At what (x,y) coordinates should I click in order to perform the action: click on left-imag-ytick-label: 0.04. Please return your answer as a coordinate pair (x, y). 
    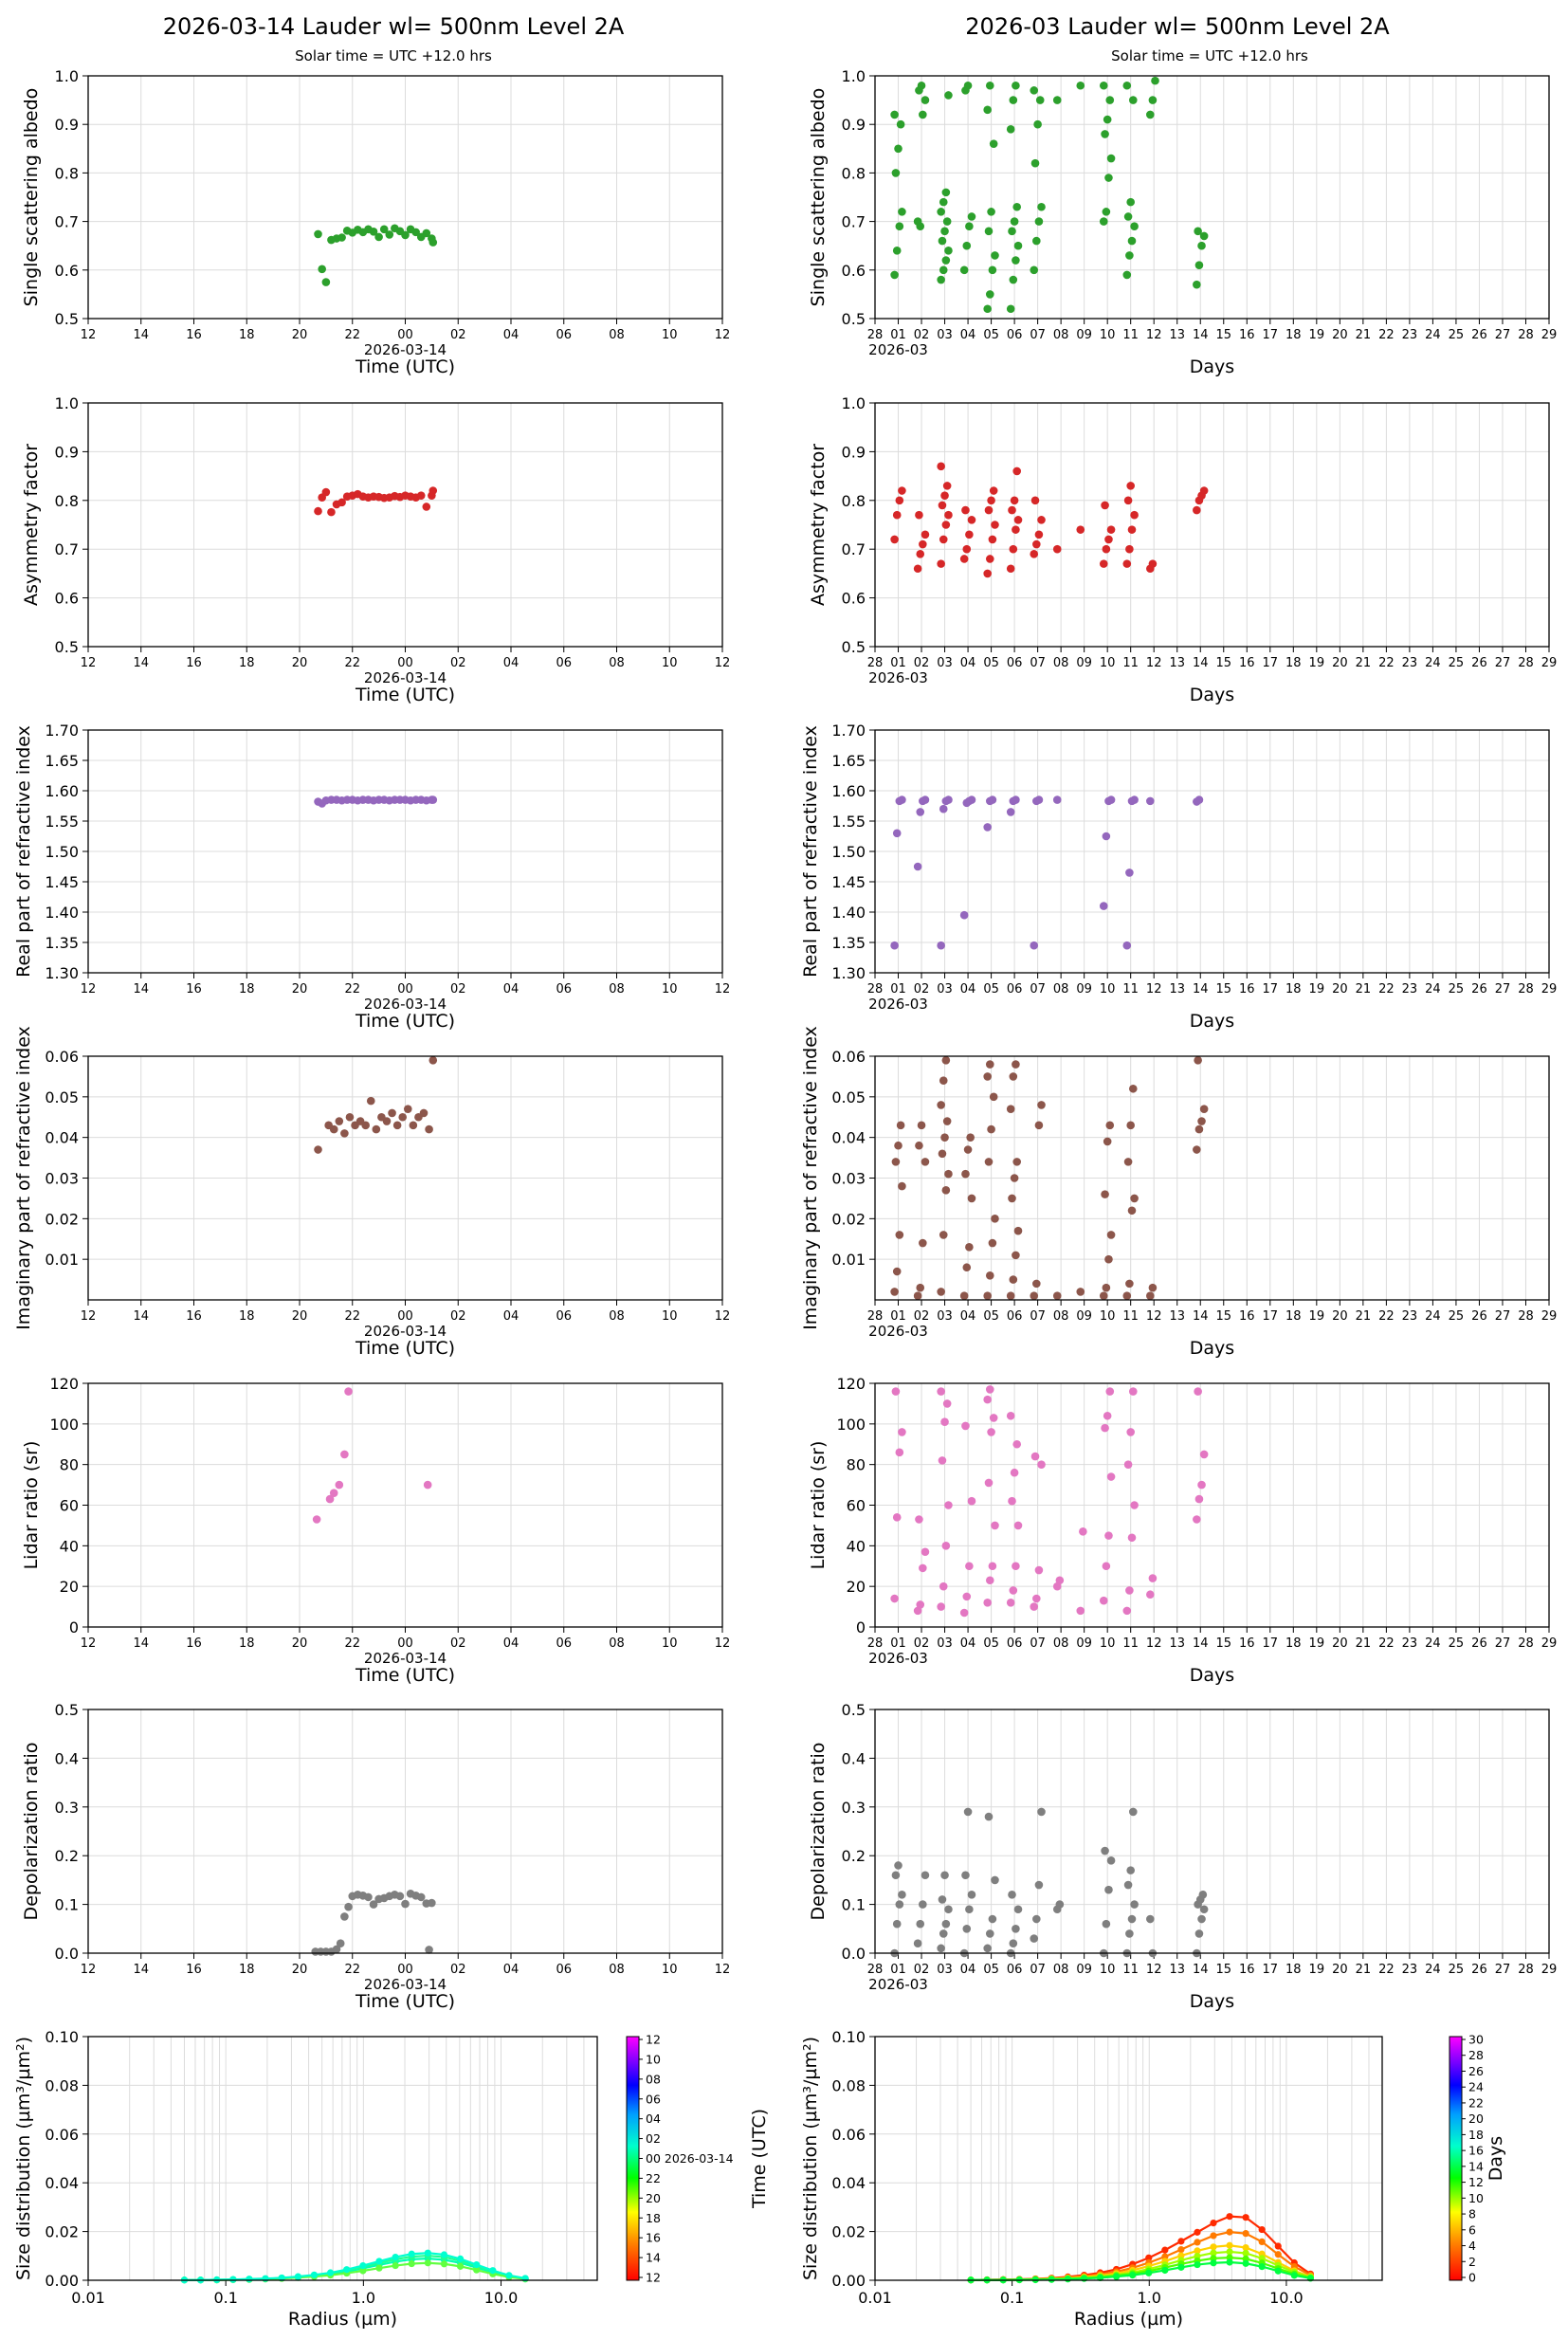
    Looking at the image, I should click on (62, 1138).